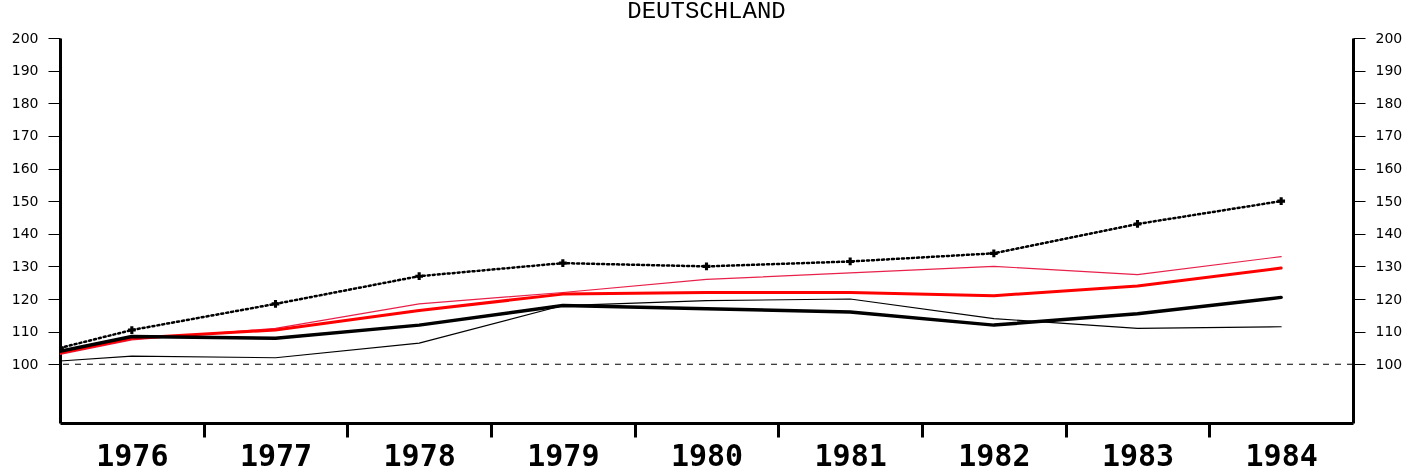 The height and width of the screenshot is (472, 1425). I want to click on y-tick-label: 100, so click(25, 363).